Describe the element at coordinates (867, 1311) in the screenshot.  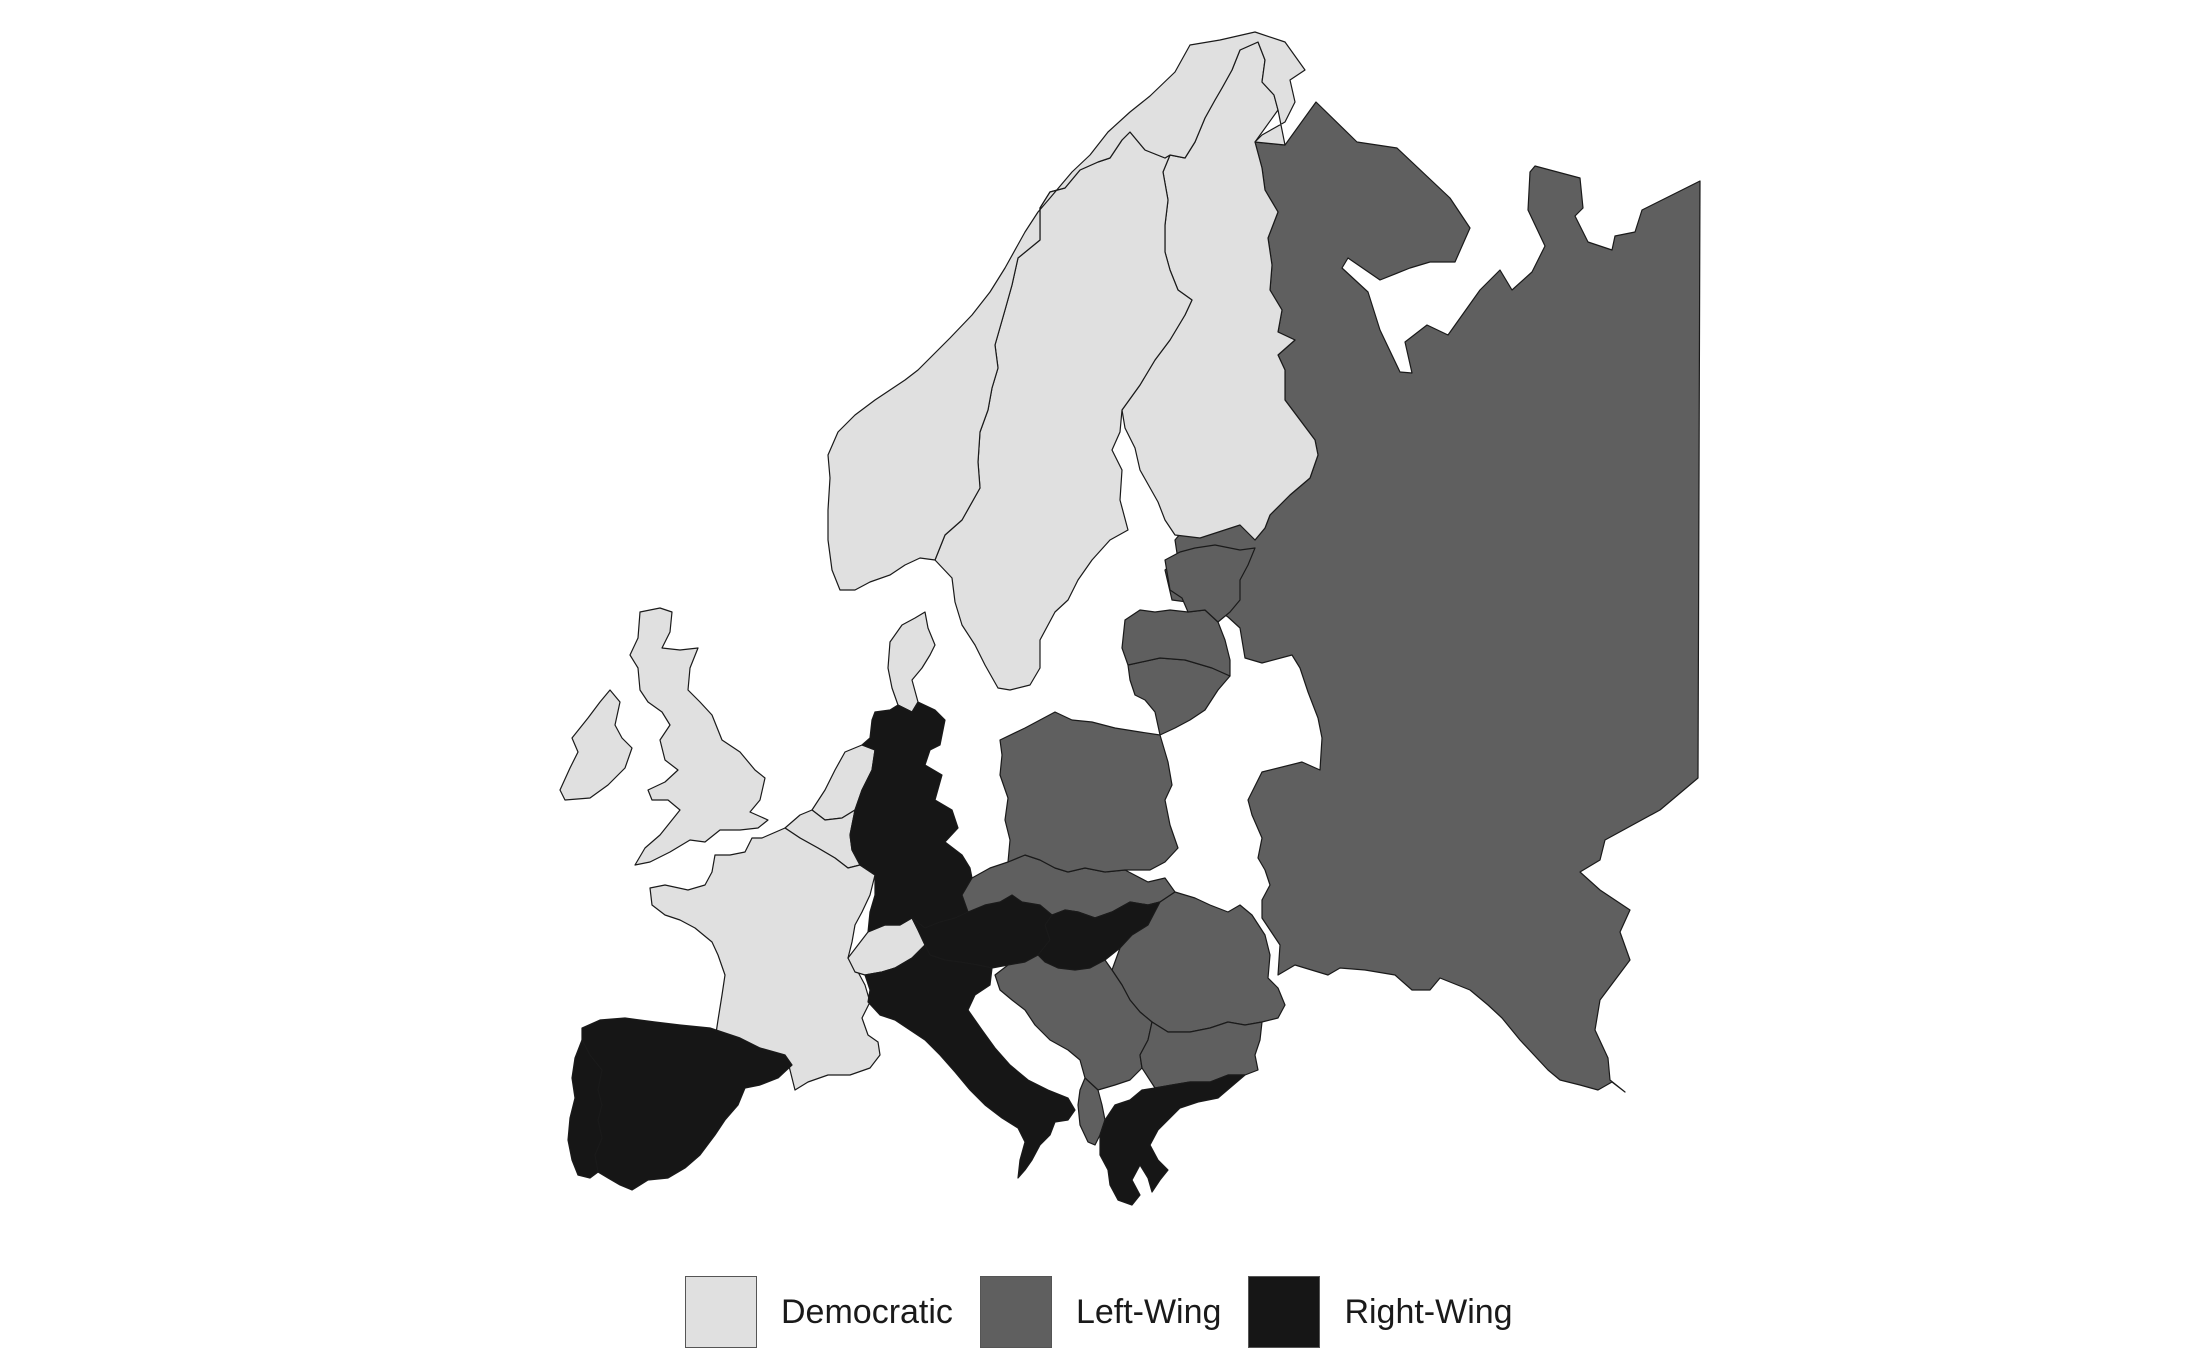
I see `legend-label-democratic: Democratic` at that location.